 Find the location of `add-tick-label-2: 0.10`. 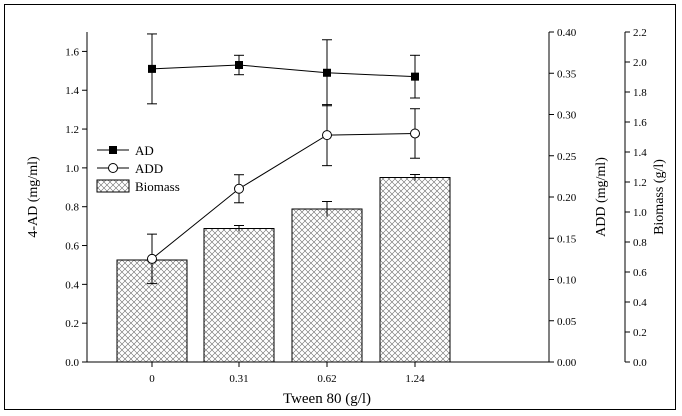

add-tick-label-2: 0.10 is located at coordinates (567, 281).